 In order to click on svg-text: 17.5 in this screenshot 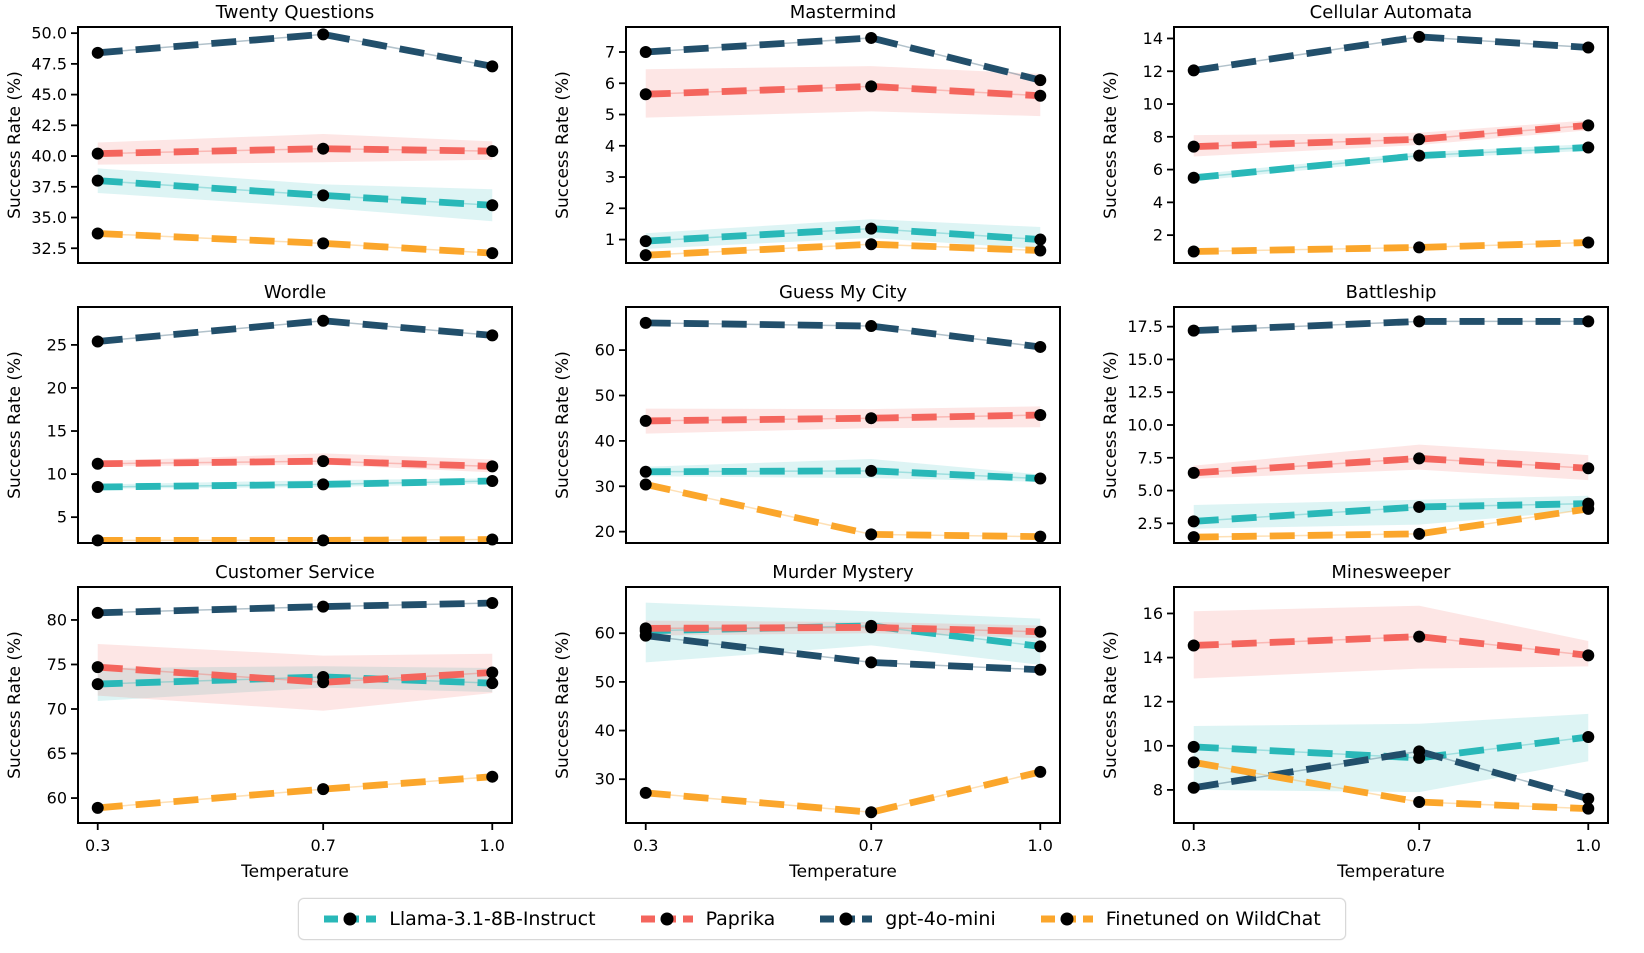, I will do `click(1145, 326)`.